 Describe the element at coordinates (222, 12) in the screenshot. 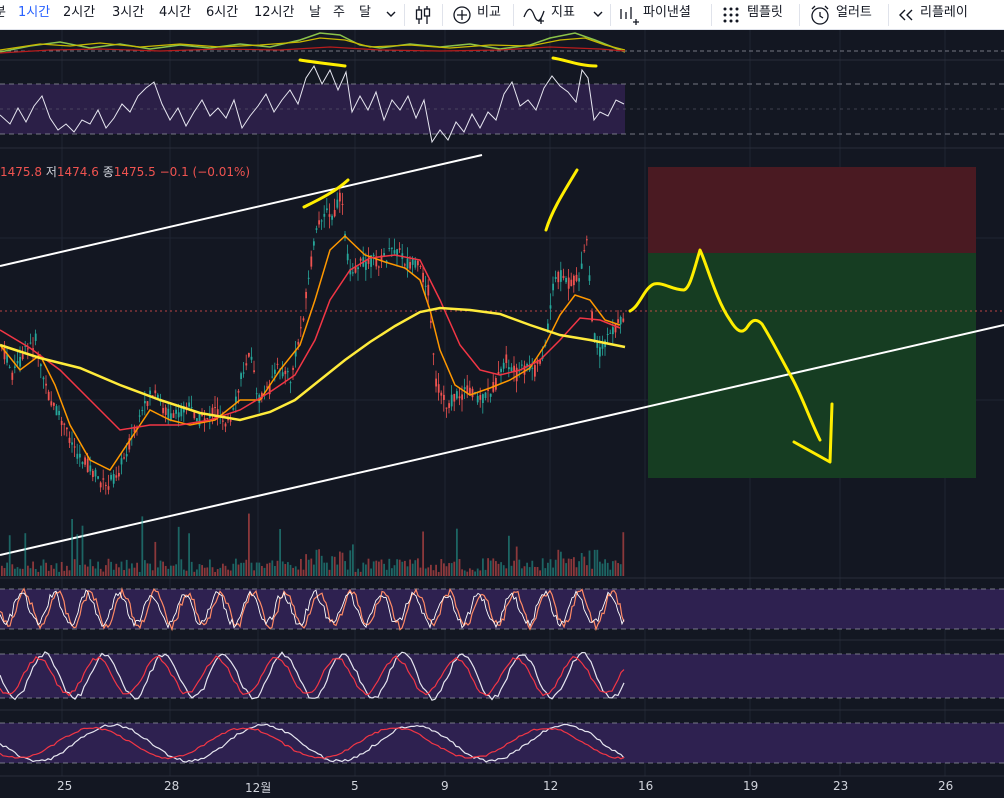

I see `interval-6h: 6시간` at that location.